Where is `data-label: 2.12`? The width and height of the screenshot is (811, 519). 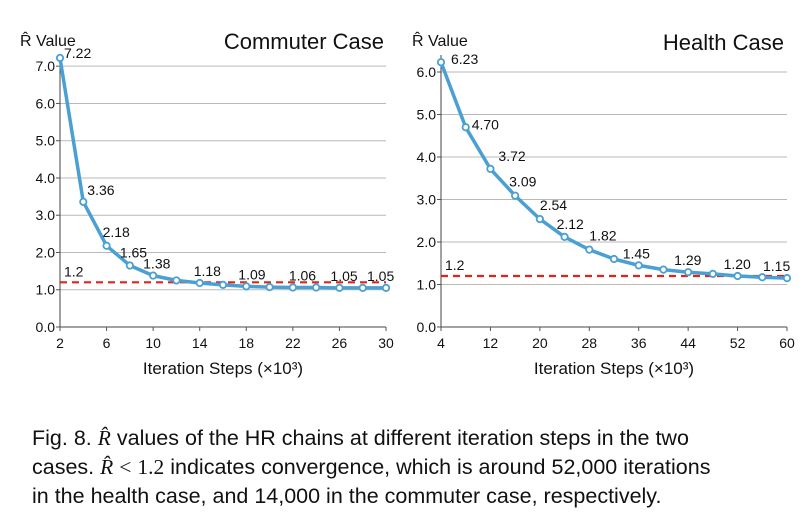 data-label: 2.12 is located at coordinates (570, 224).